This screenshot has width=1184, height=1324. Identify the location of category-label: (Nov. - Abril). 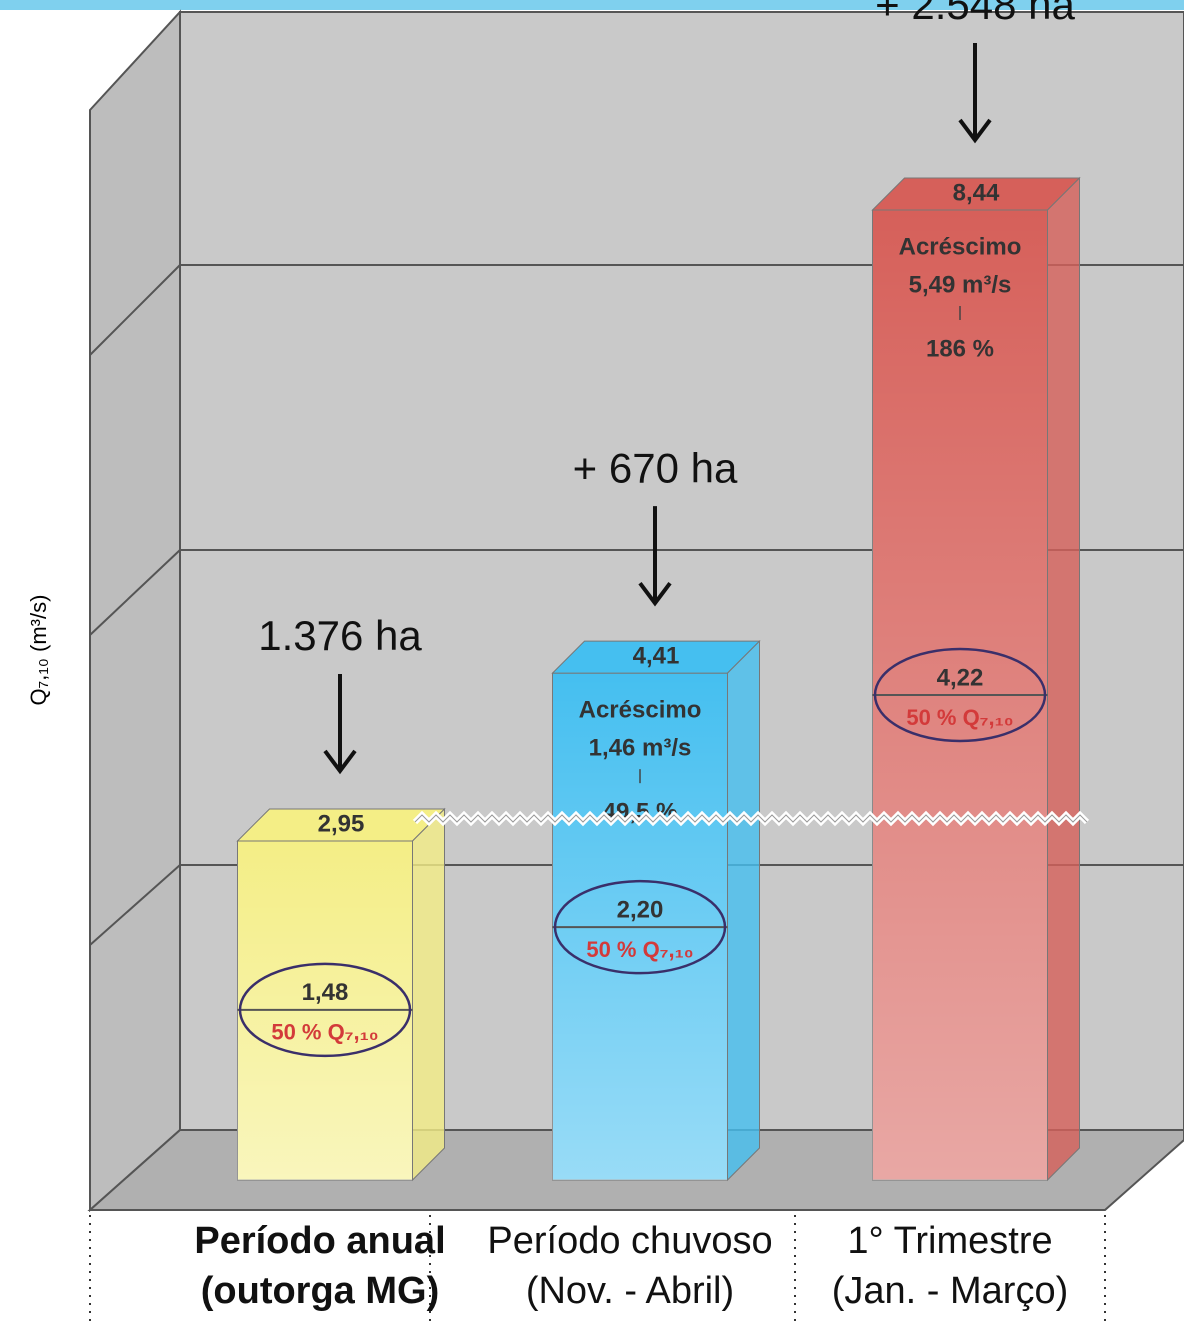
(630, 1291).